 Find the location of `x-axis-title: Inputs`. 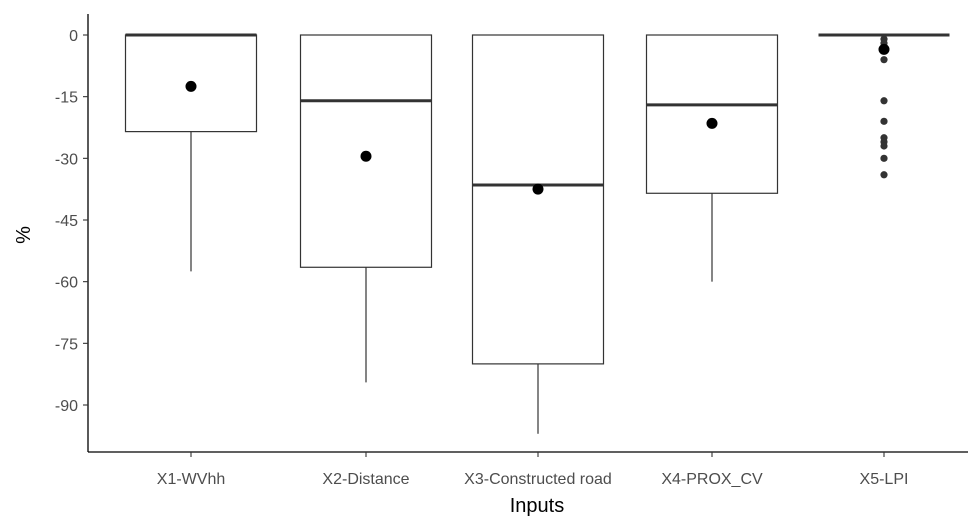

x-axis-title: Inputs is located at coordinates (537, 505).